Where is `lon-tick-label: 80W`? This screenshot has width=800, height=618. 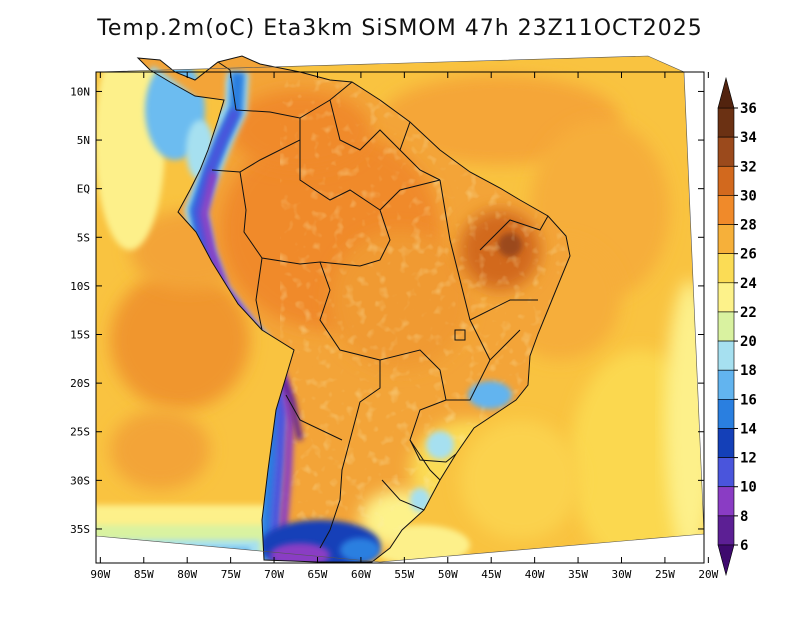
lon-tick-label: 80W is located at coordinates (187, 574).